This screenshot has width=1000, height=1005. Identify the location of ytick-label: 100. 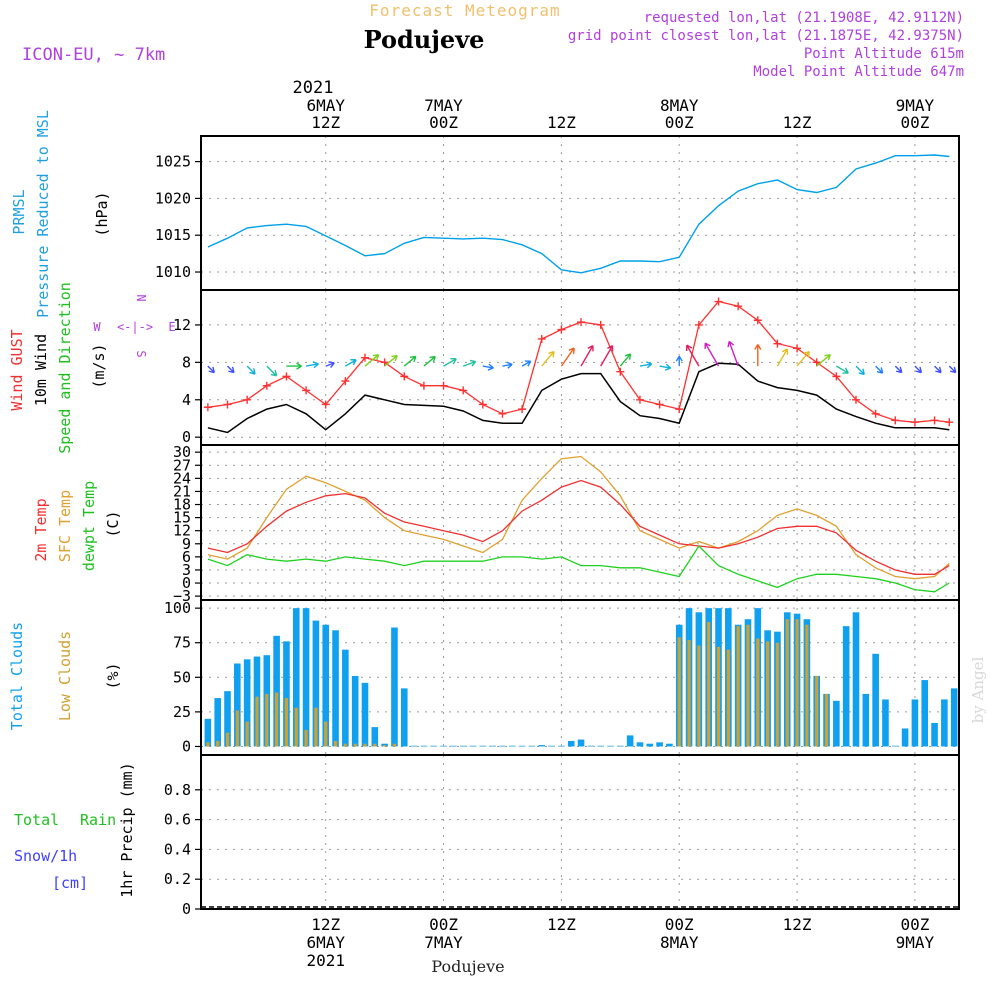
(177, 608).